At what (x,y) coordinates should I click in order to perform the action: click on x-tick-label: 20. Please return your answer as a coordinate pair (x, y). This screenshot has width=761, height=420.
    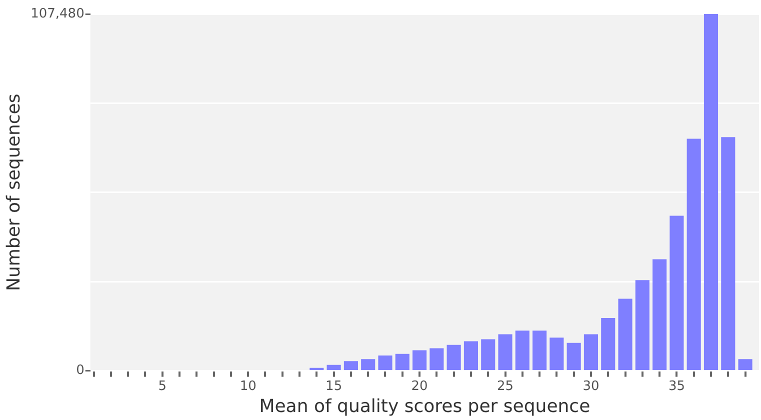
    Looking at the image, I should click on (419, 386).